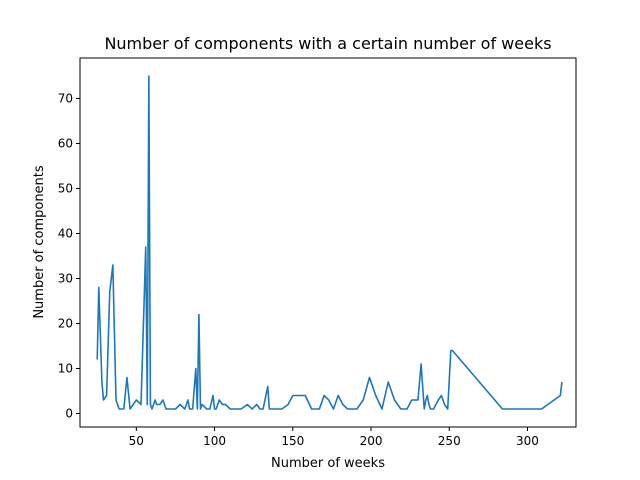  Describe the element at coordinates (371, 441) in the screenshot. I see `x-tick-label: 200` at that location.